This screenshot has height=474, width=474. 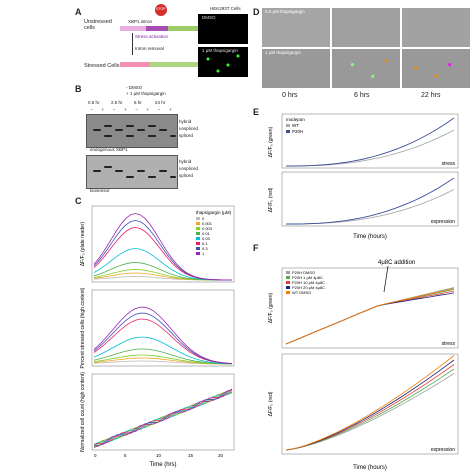 What do you see at coordinates (203, 253) in the screenshot?
I see `c-legend-entry: 1` at bounding box center [203, 253].